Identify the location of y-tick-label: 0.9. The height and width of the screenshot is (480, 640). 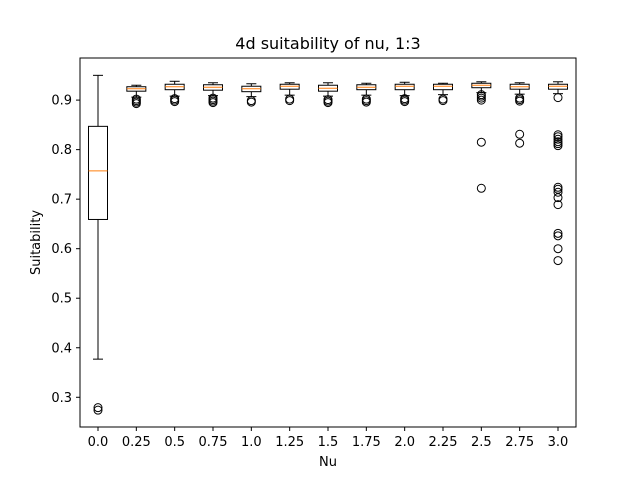
(61, 101).